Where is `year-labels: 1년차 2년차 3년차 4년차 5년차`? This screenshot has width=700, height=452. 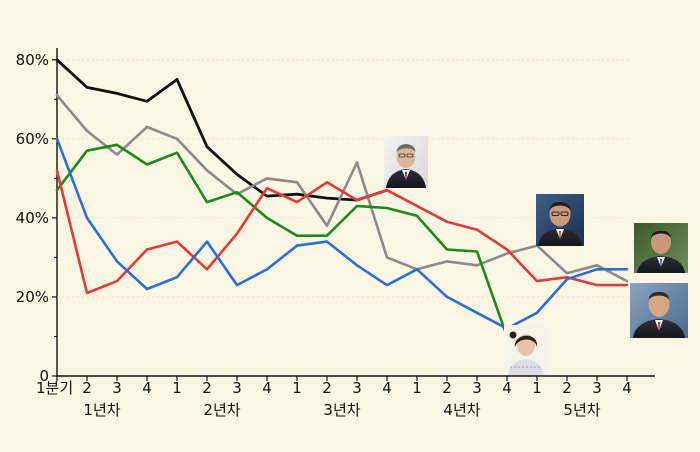 year-labels: 1년차 2년차 3년차 4년차 5년차 is located at coordinates (341, 410).